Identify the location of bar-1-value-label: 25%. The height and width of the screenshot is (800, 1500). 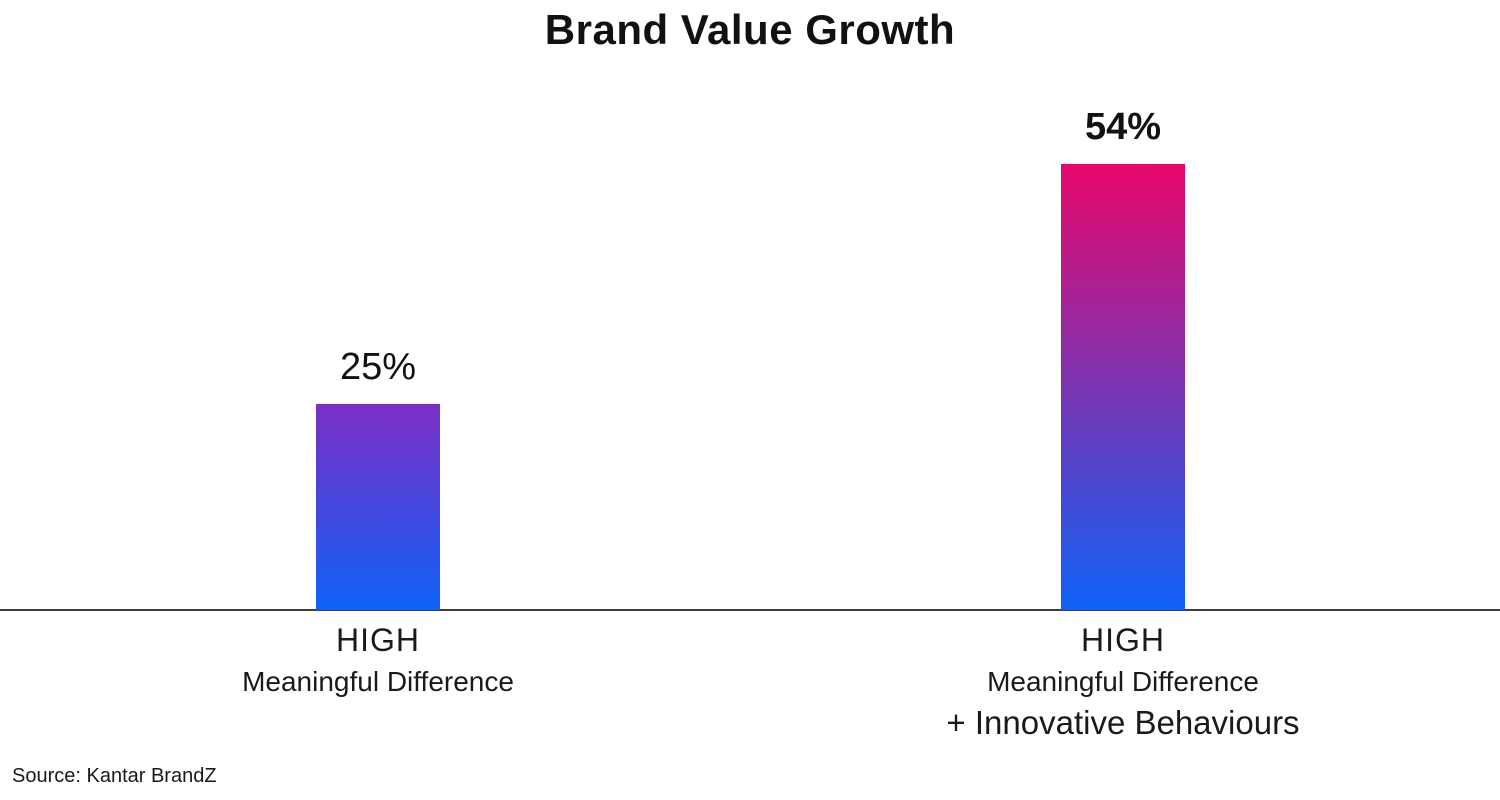
(378, 367).